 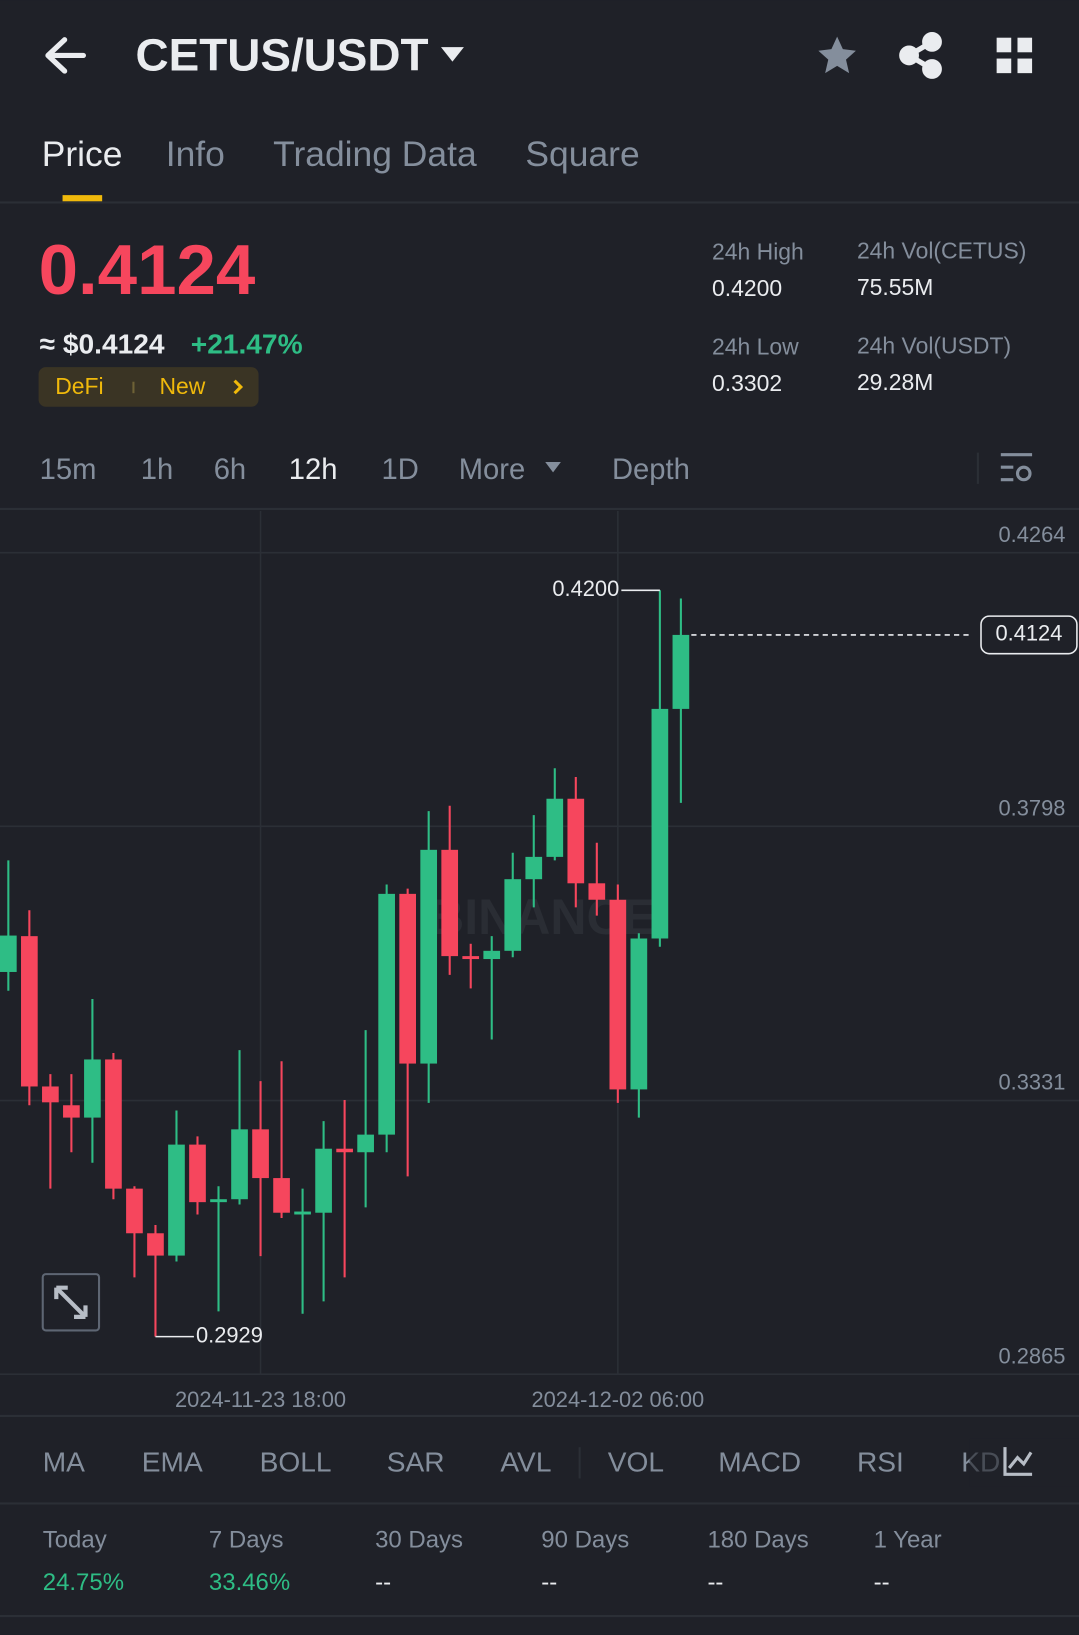 I want to click on interval-selected: 12h, so click(x=313, y=470).